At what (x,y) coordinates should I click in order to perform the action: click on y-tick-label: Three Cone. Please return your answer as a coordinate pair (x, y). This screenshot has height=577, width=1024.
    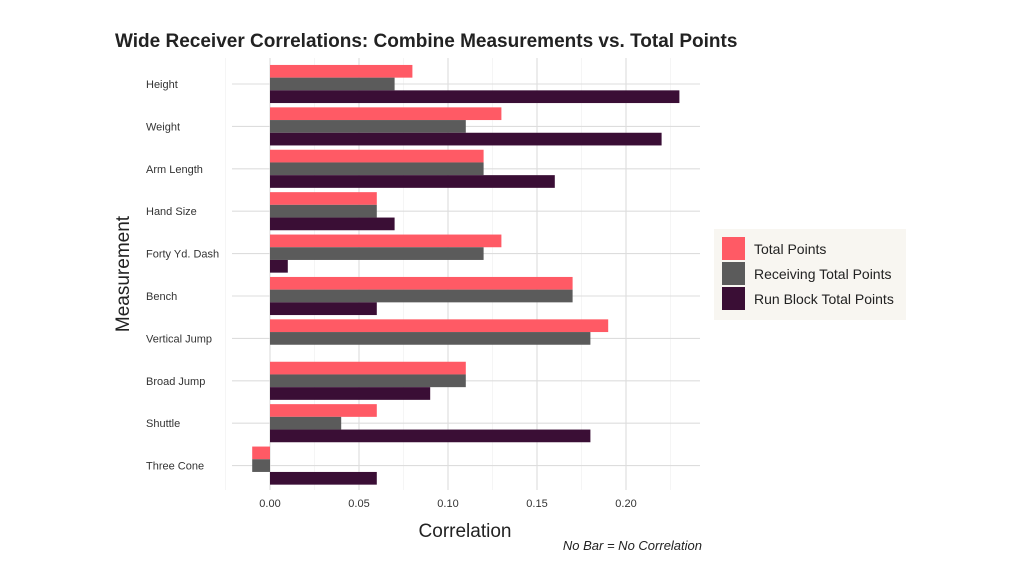
    Looking at the image, I should click on (175, 467).